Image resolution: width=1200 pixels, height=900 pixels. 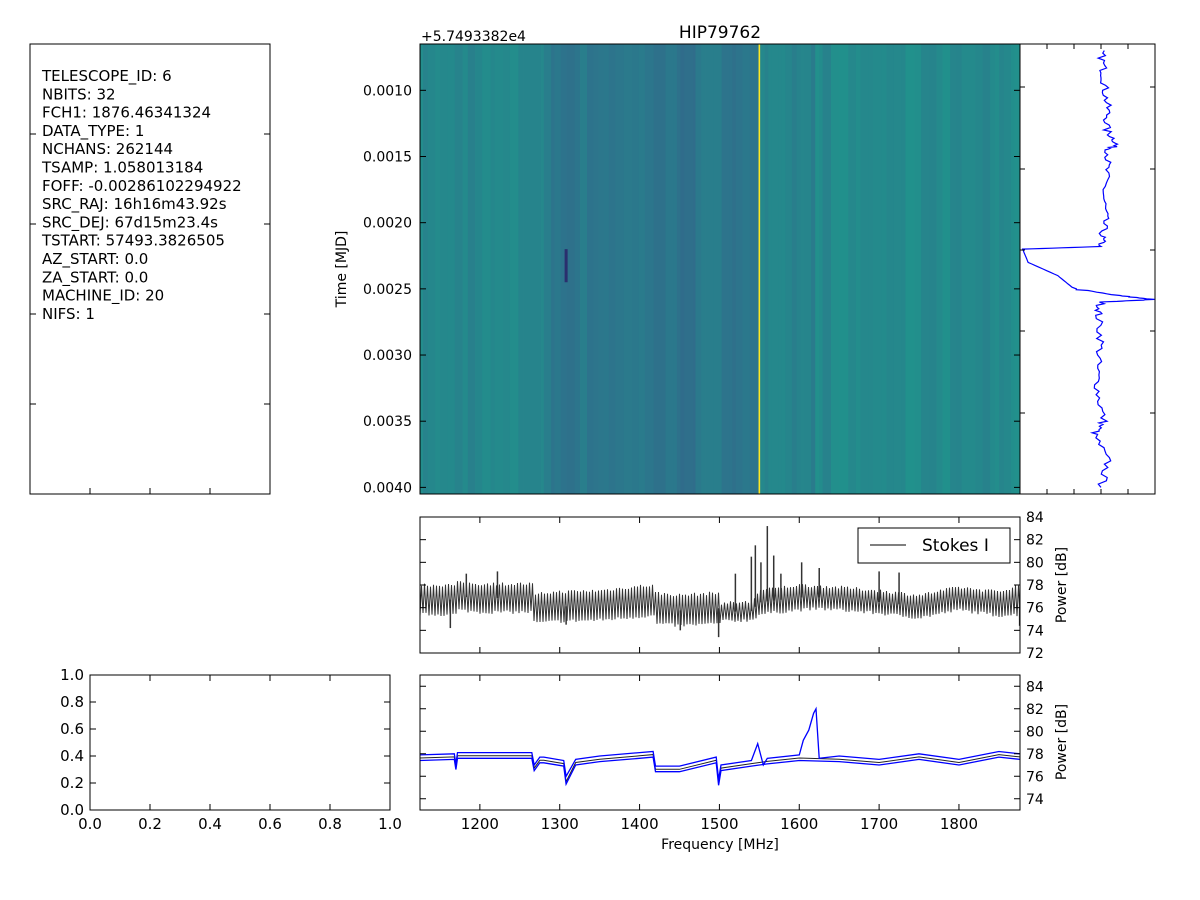 I want to click on spectrum-ytick-label: 76, so click(x=1035, y=609).